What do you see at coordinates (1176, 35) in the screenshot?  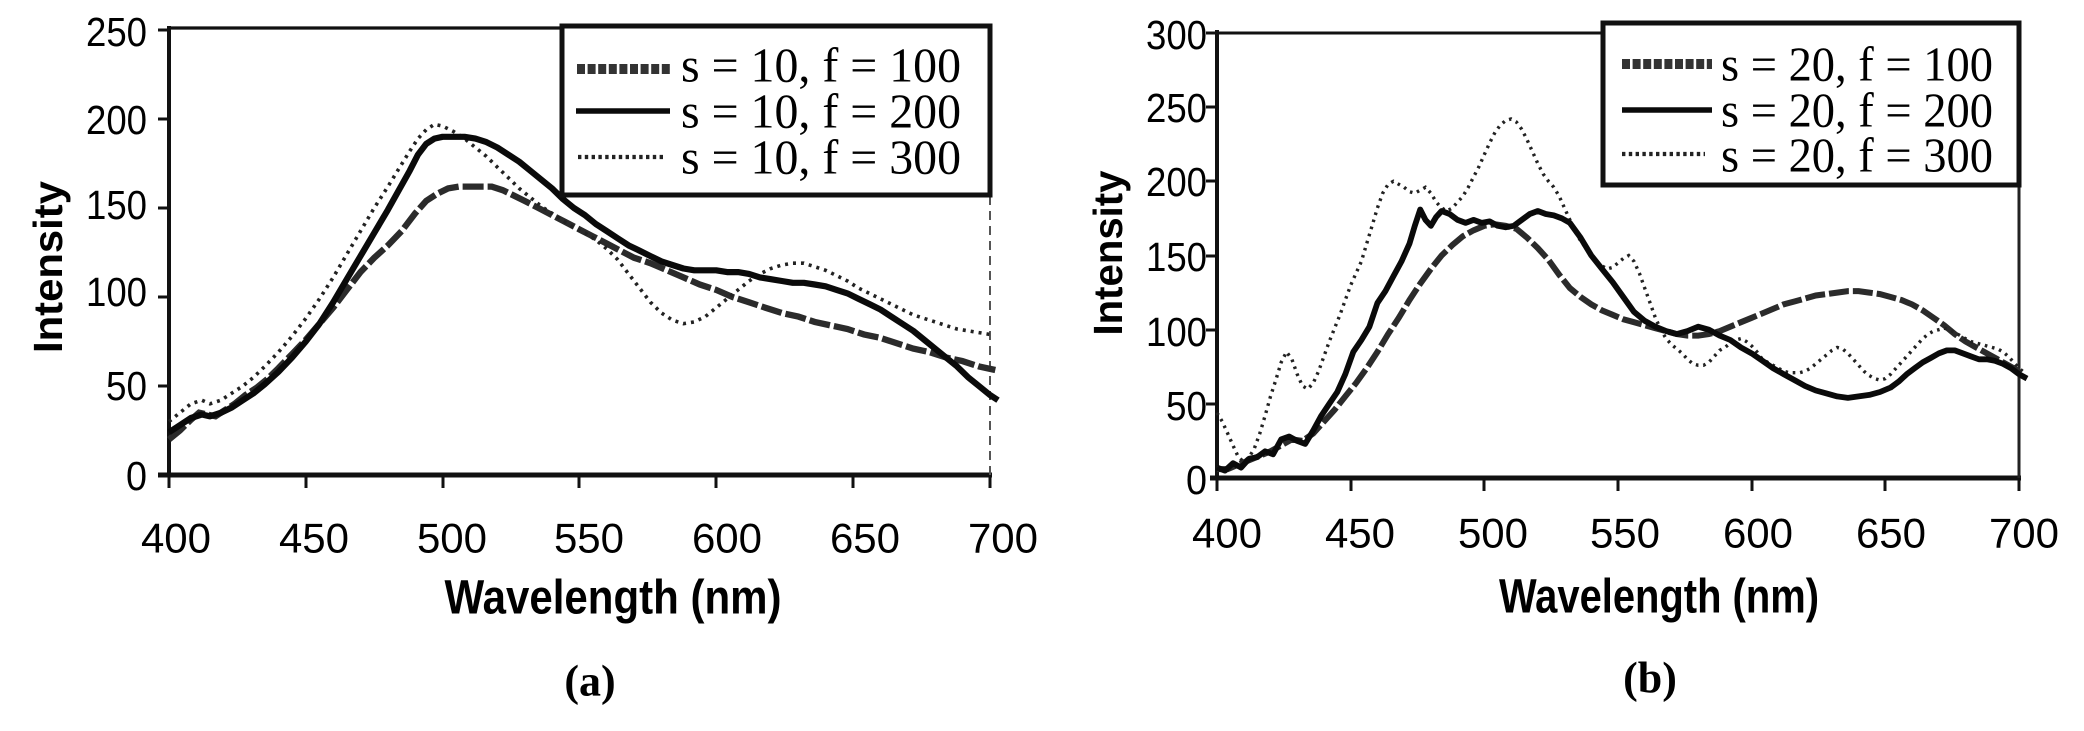 I see `svg-text: 300` at bounding box center [1176, 35].